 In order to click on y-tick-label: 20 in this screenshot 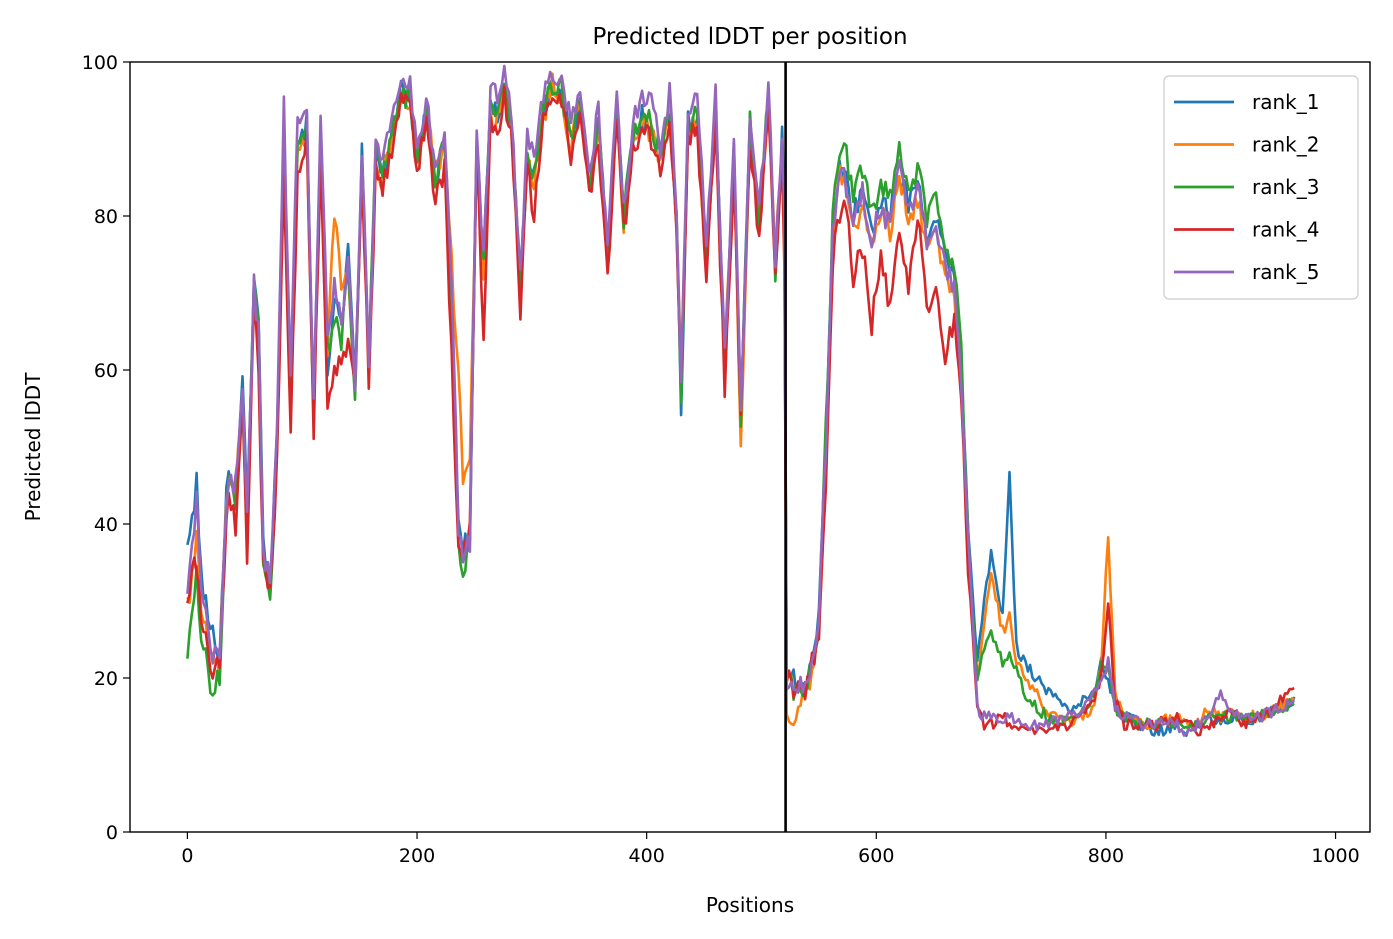, I will do `click(106, 679)`.